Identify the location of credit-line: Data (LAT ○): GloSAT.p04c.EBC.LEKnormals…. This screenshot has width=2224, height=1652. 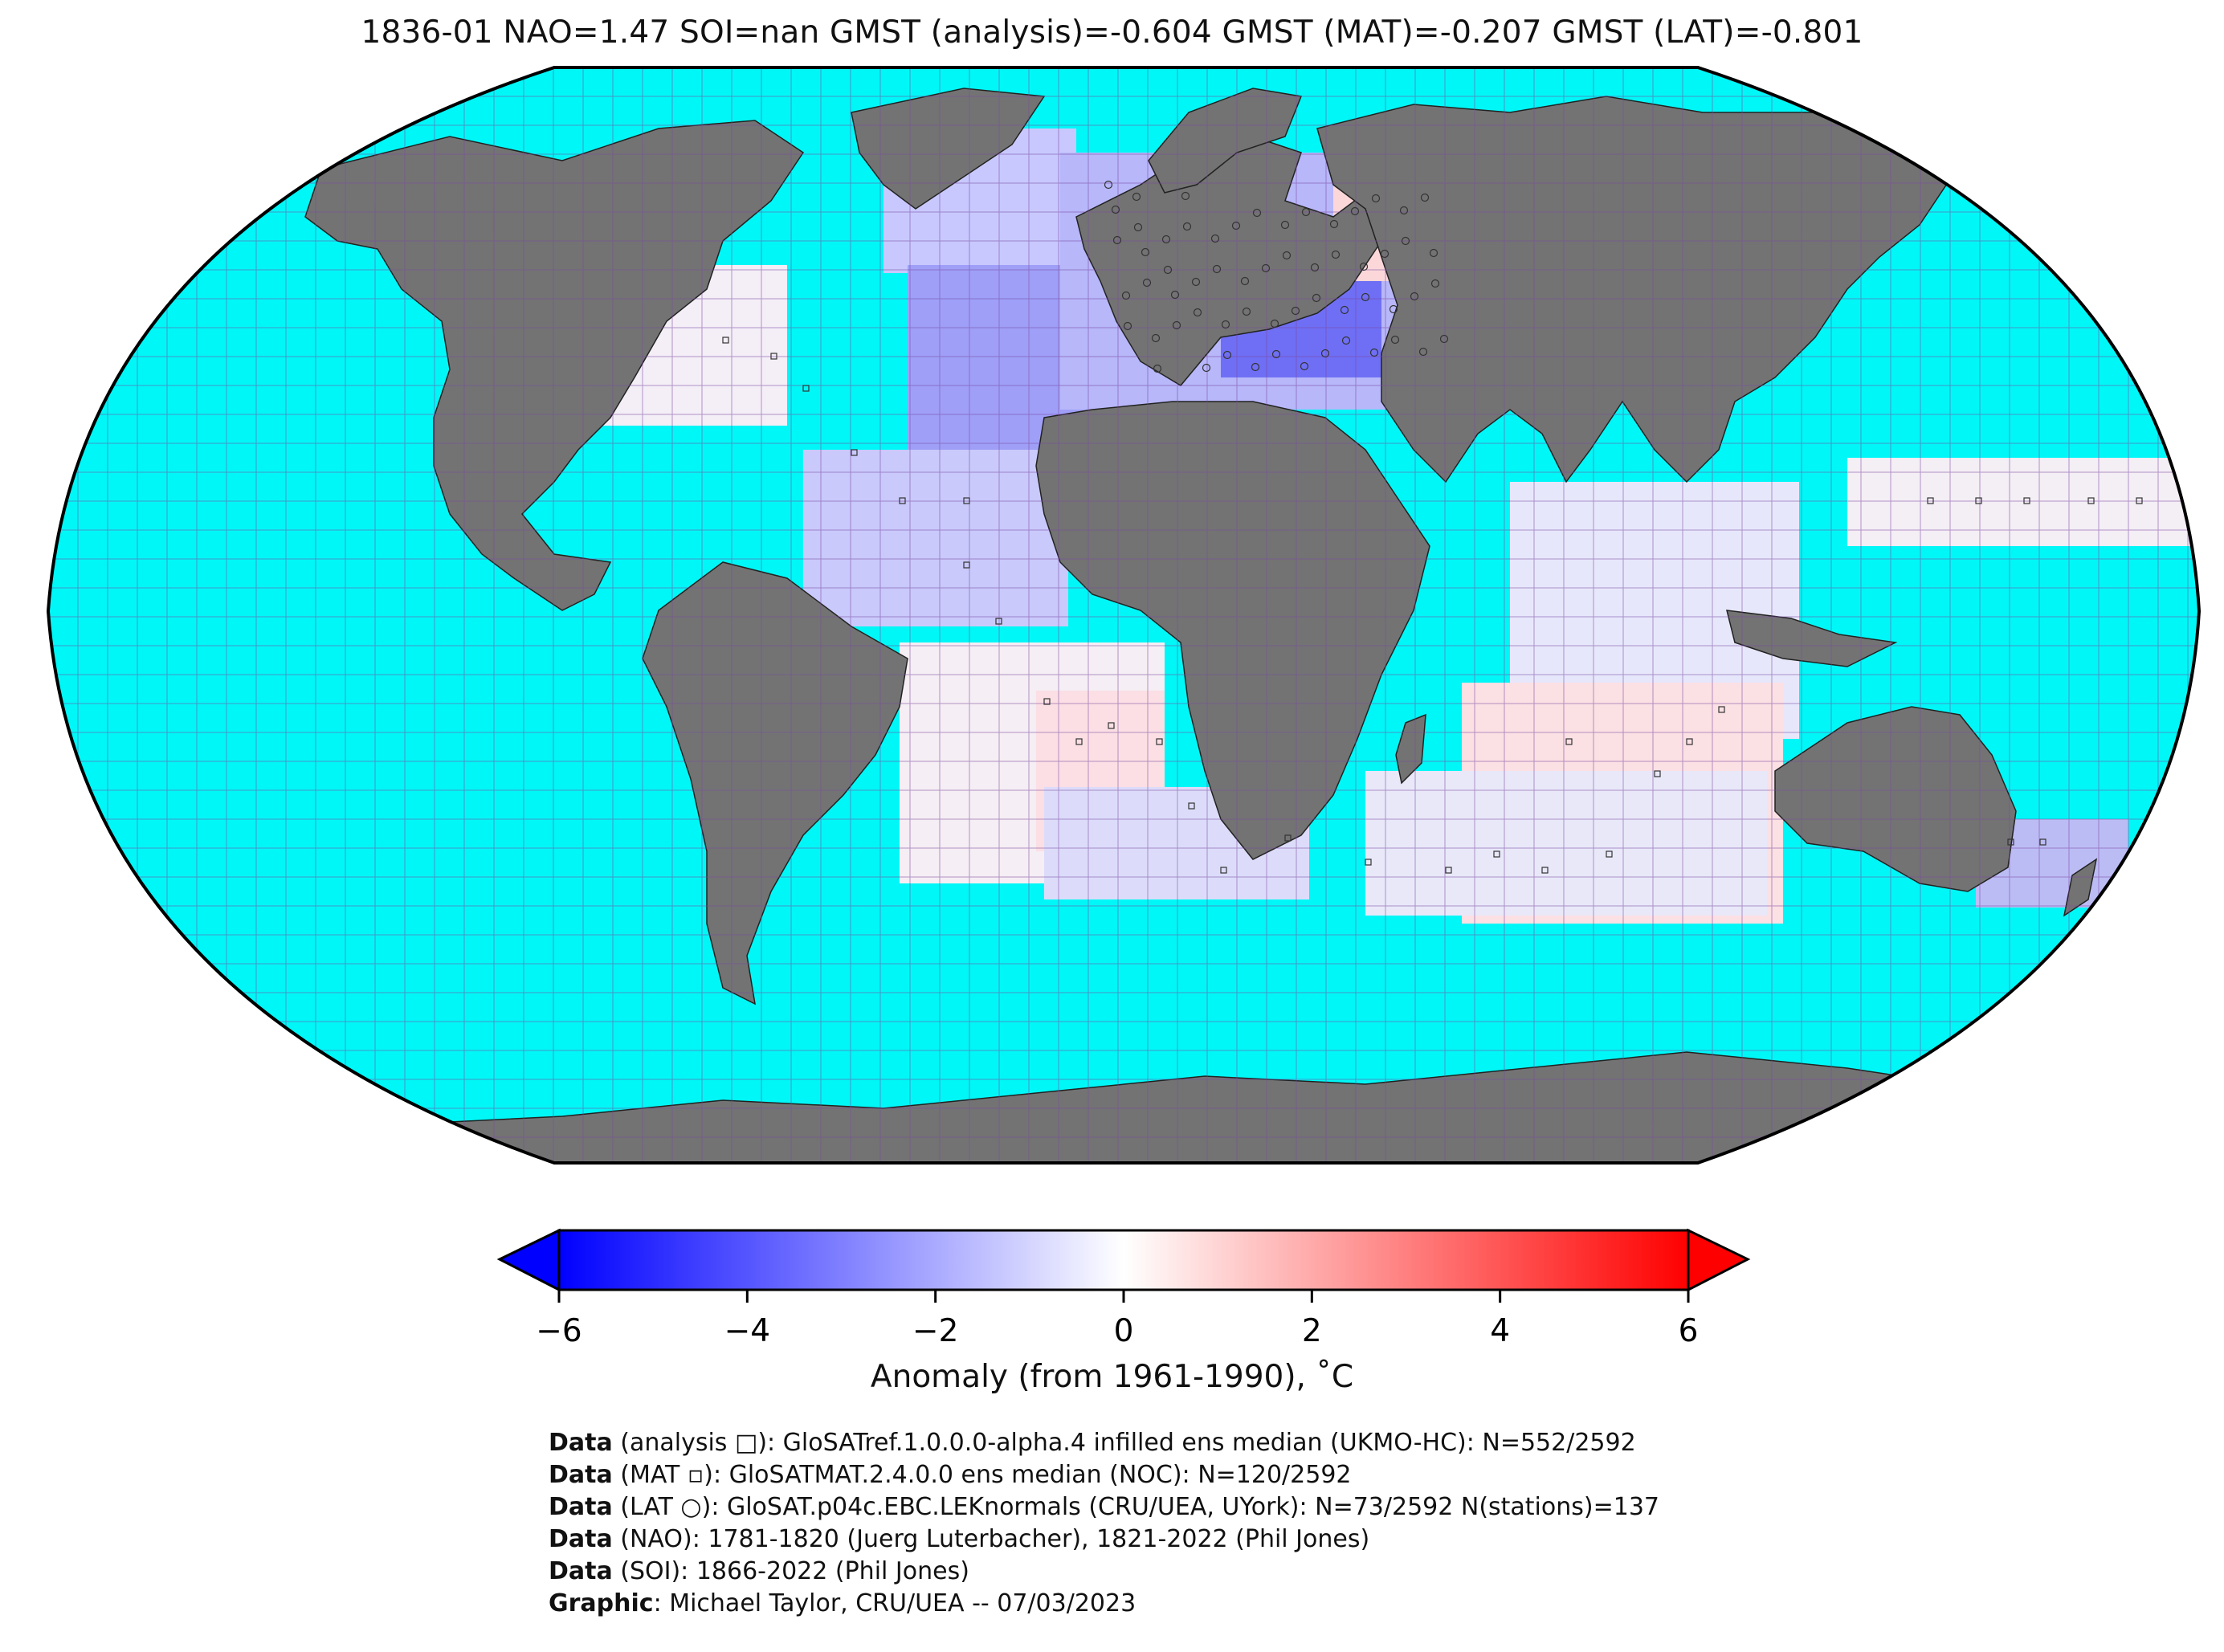
(1104, 1507).